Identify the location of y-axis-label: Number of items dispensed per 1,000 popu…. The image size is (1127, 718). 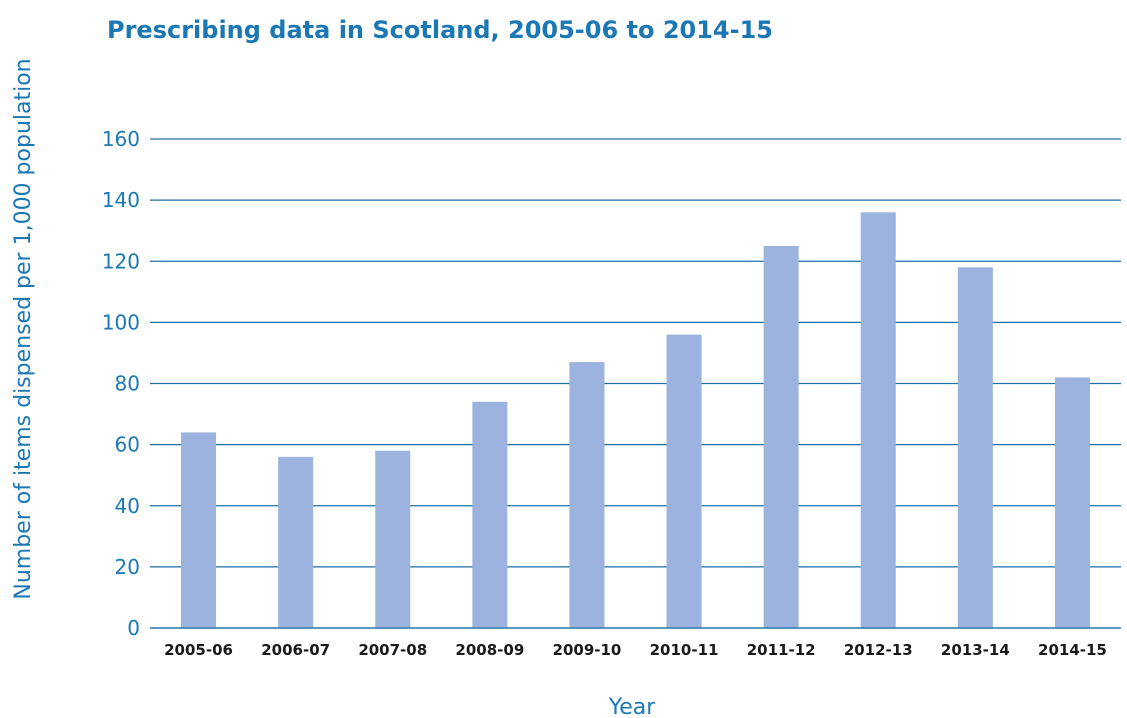
(23, 328).